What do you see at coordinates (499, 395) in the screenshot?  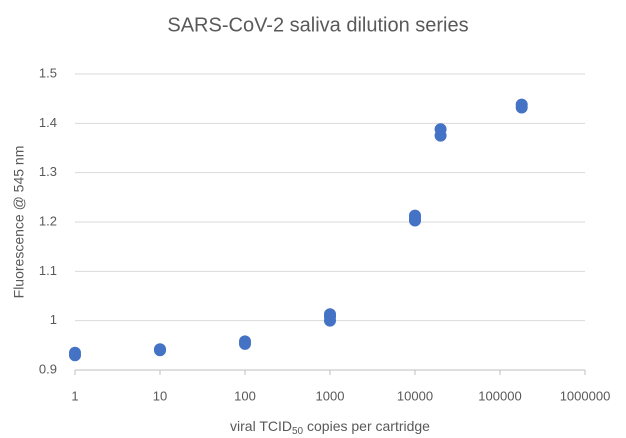 I see `x-tick-label: 100000` at bounding box center [499, 395].